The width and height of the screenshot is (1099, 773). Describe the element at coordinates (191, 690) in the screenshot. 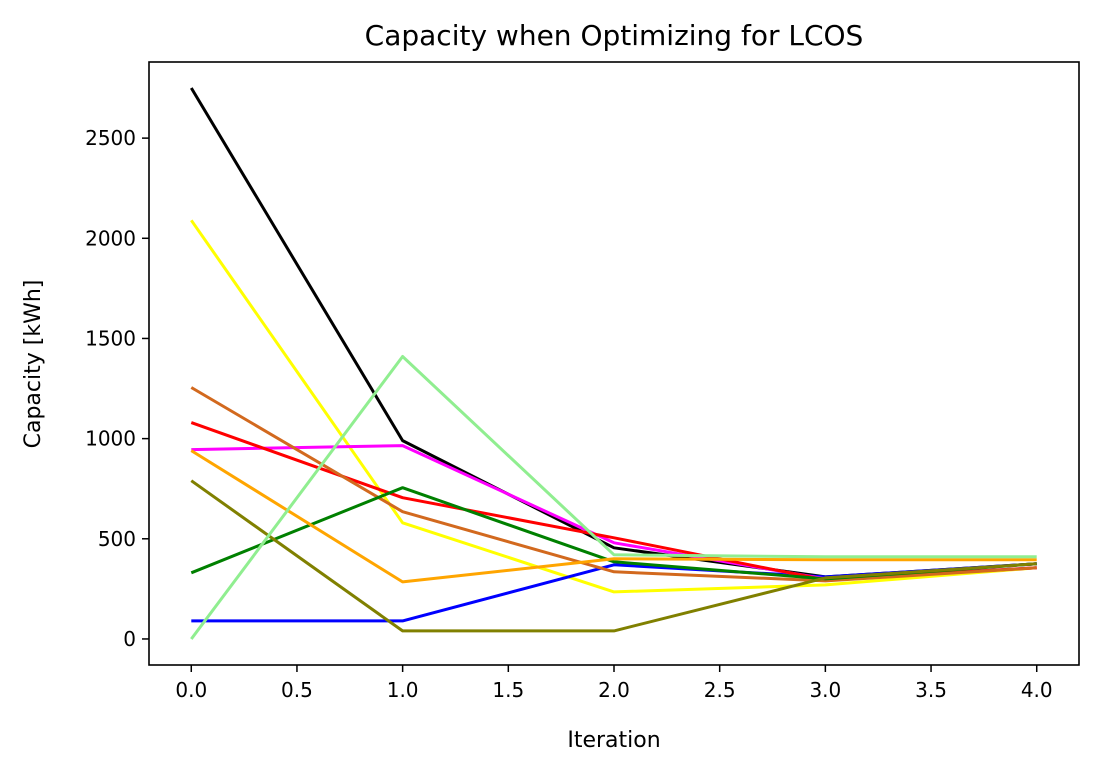

I see `x-tick-label: 0.0` at that location.